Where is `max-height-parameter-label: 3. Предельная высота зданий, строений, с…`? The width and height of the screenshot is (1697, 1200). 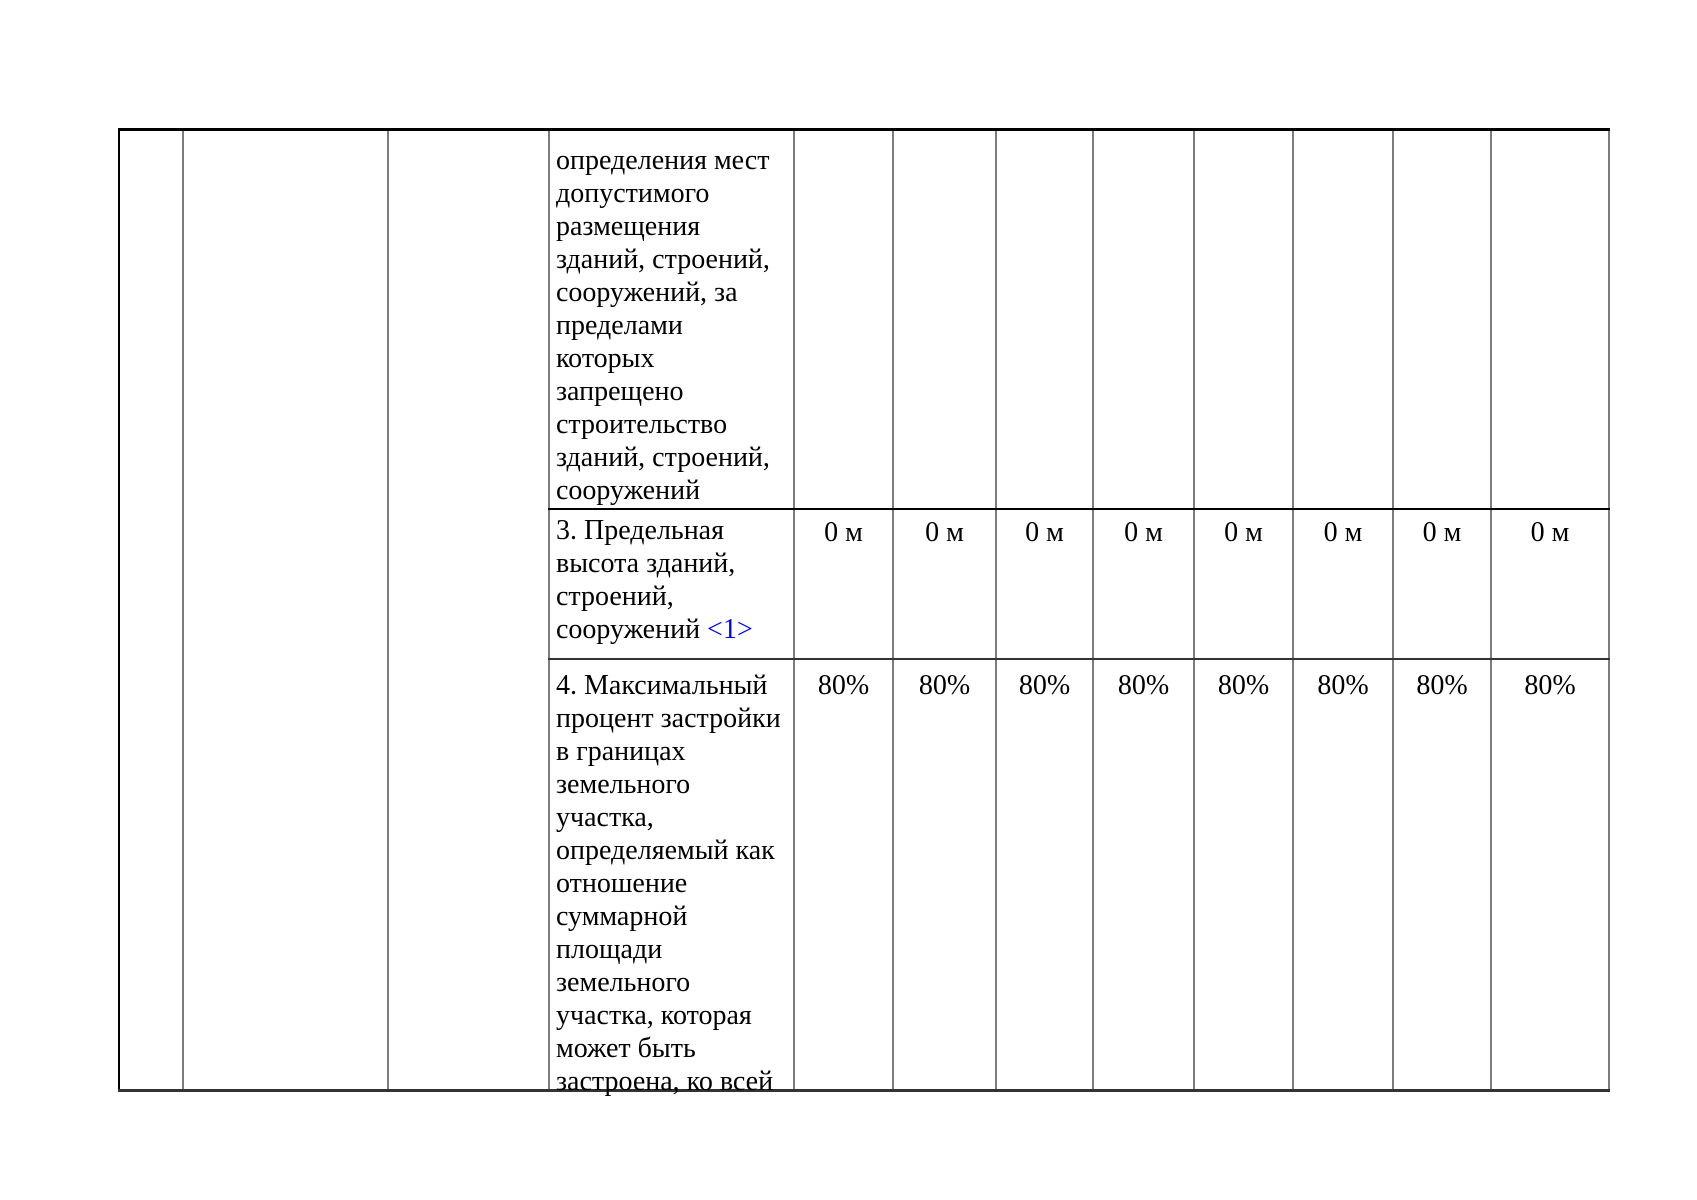
max-height-parameter-label: 3. Предельная высота зданий, строений, с… is located at coordinates (674, 580).